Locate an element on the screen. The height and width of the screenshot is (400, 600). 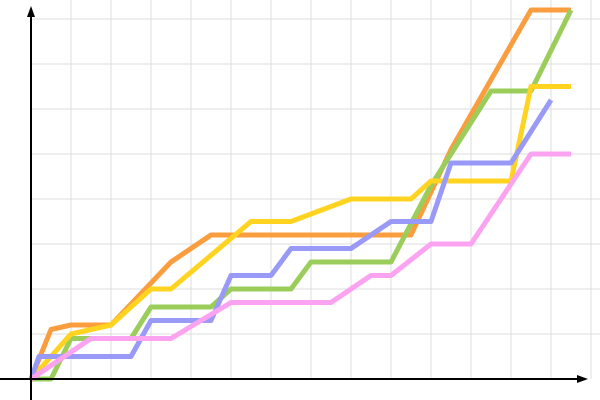
x-axis-arrow-icon is located at coordinates (582, 379).